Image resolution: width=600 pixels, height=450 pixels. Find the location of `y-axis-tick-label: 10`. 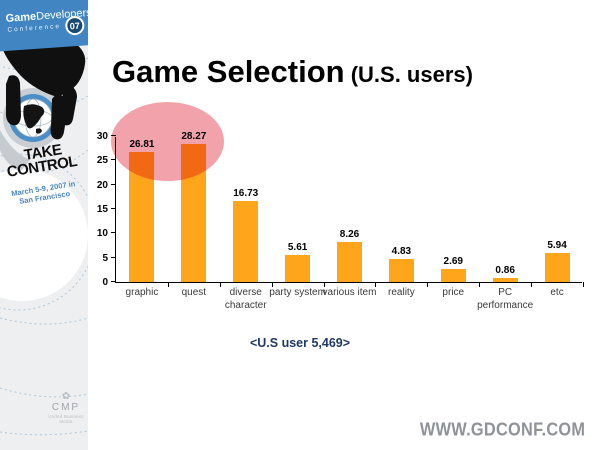

y-axis-tick-label: 10 is located at coordinates (102, 234).